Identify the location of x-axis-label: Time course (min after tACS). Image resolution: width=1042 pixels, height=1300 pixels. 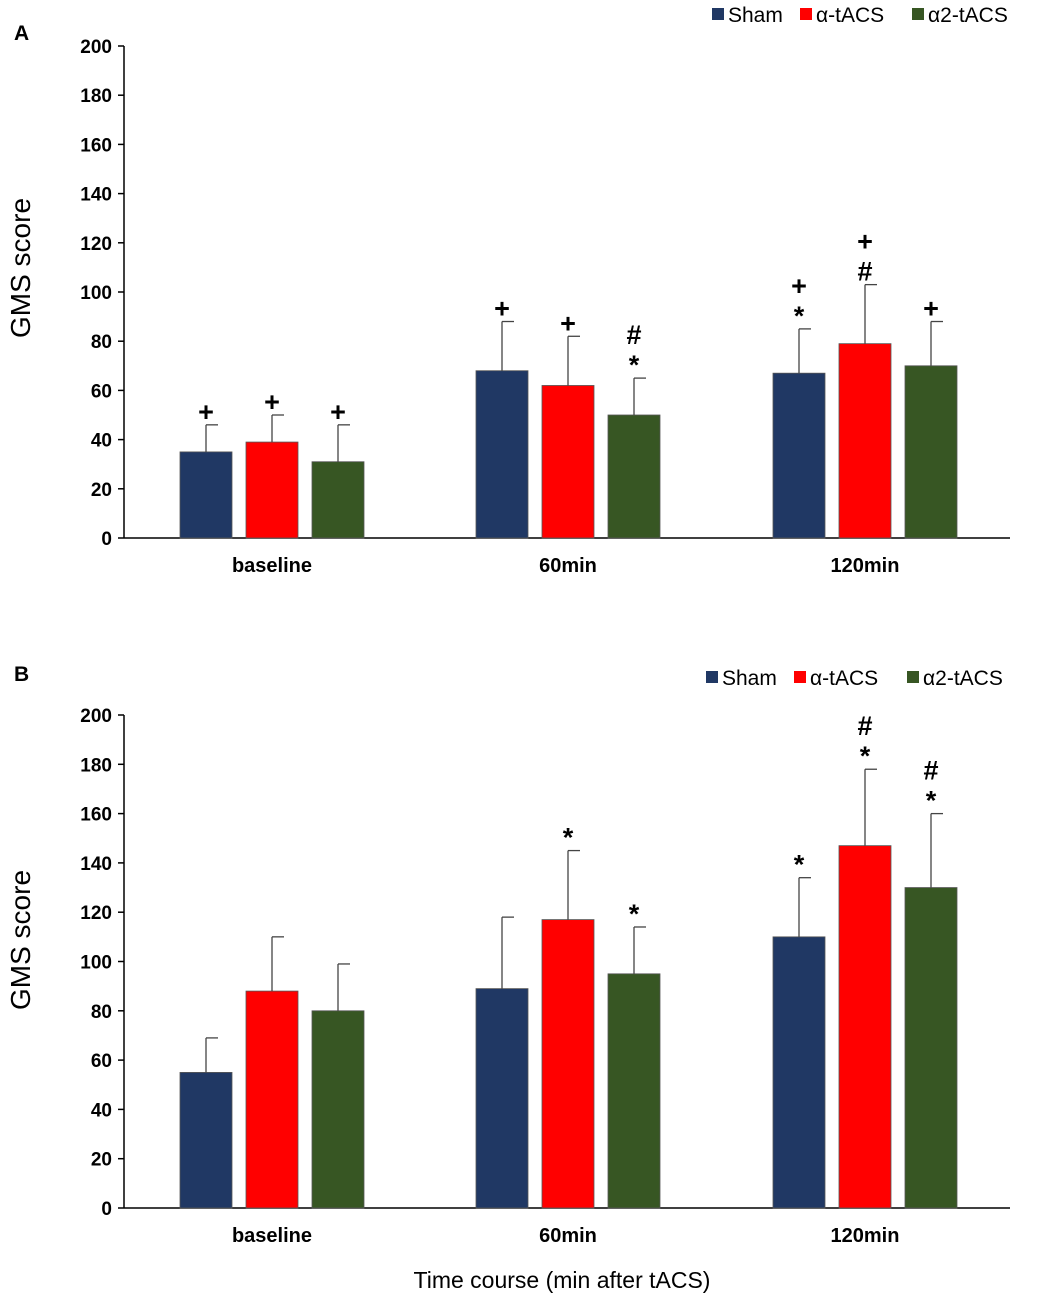
(562, 1280).